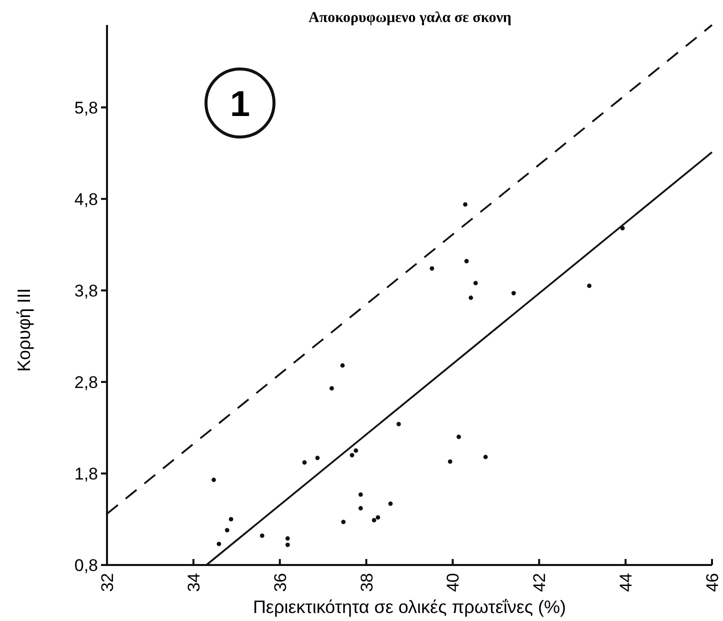 The image size is (723, 621). Describe the element at coordinates (24, 330) in the screenshot. I see `y-axis-title: Κορυφή ΙΙΙ` at that location.